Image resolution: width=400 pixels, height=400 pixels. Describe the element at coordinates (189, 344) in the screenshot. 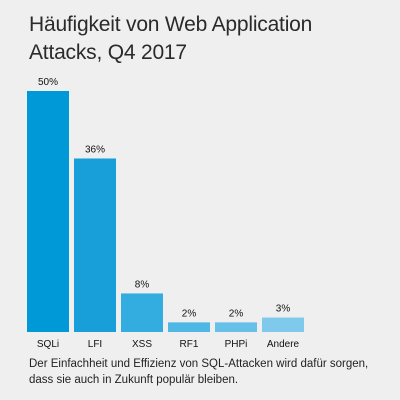

I see `category-label-rf1: RF1` at that location.